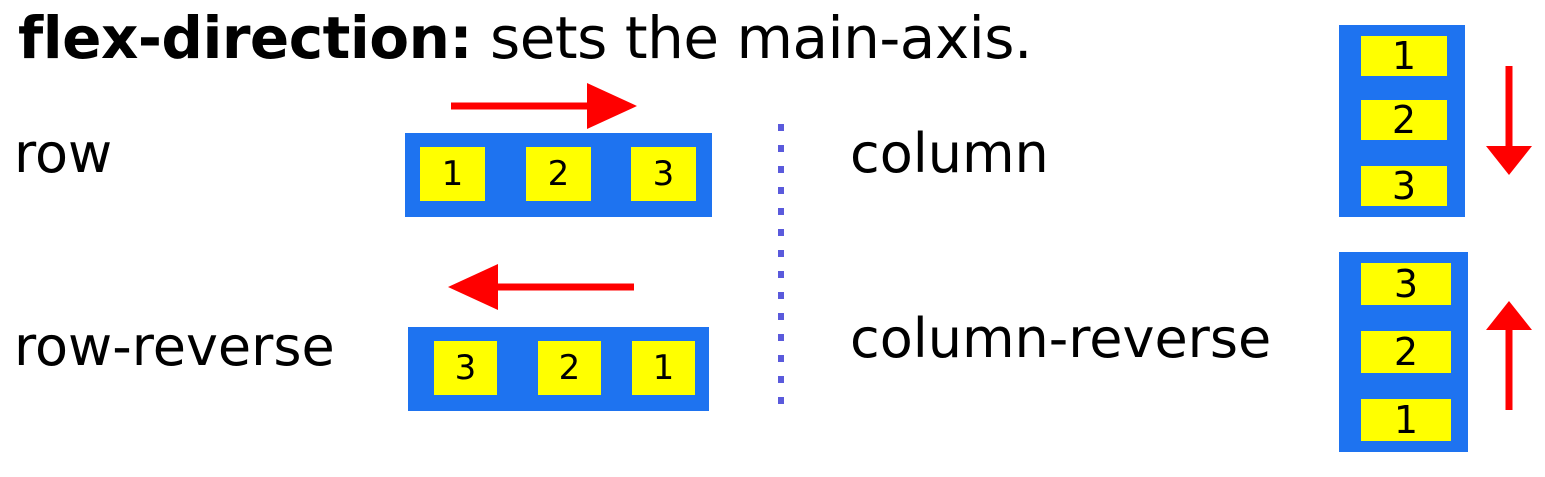  Describe the element at coordinates (949, 153) in the screenshot. I see `column-label: column` at that location.